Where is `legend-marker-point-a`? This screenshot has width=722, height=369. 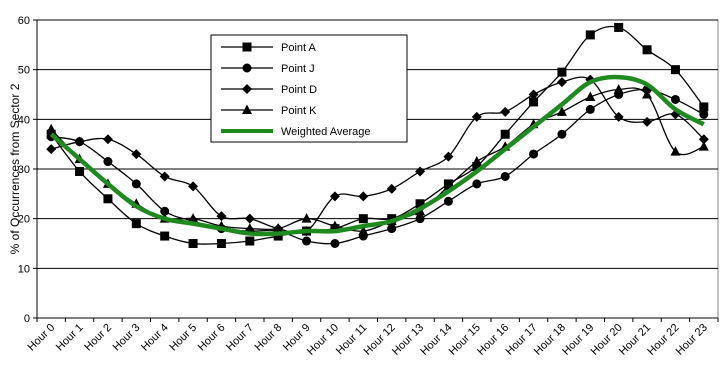 legend-marker-point-a is located at coordinates (247, 47).